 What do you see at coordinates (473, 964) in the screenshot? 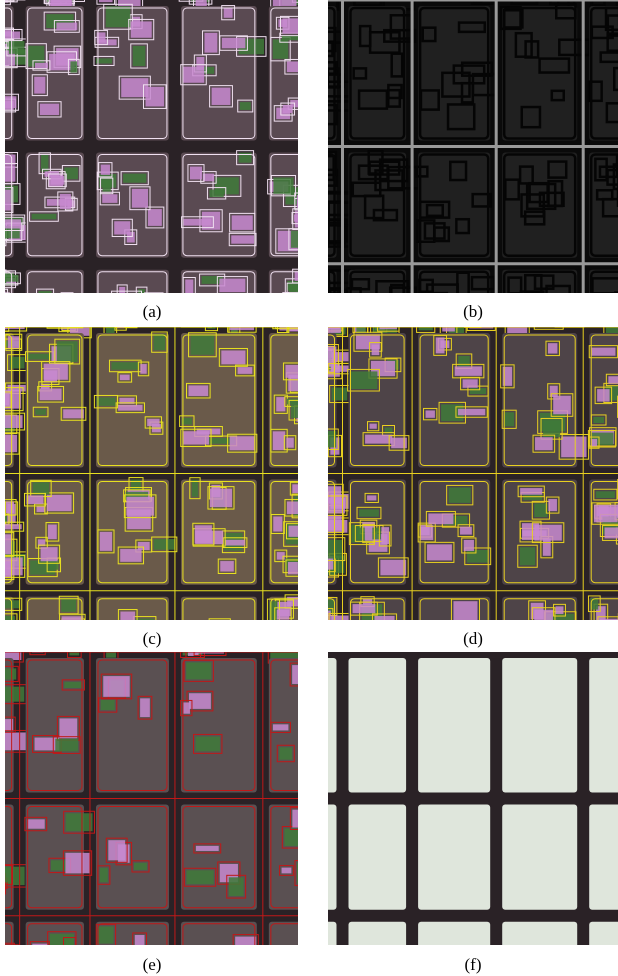
I see `caption: (f)` at bounding box center [473, 964].